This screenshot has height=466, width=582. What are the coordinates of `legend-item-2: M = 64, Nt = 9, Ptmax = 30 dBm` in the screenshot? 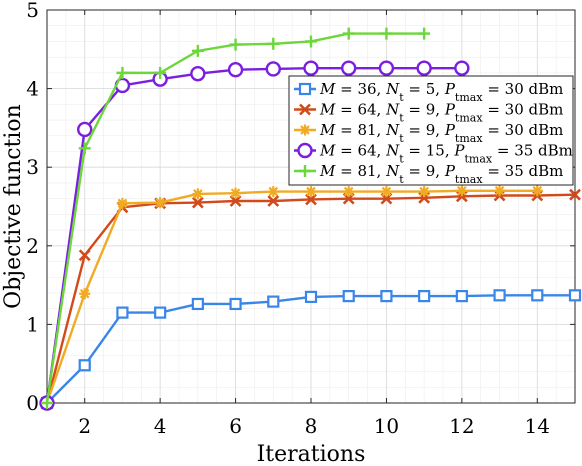 It's located at (428, 113).